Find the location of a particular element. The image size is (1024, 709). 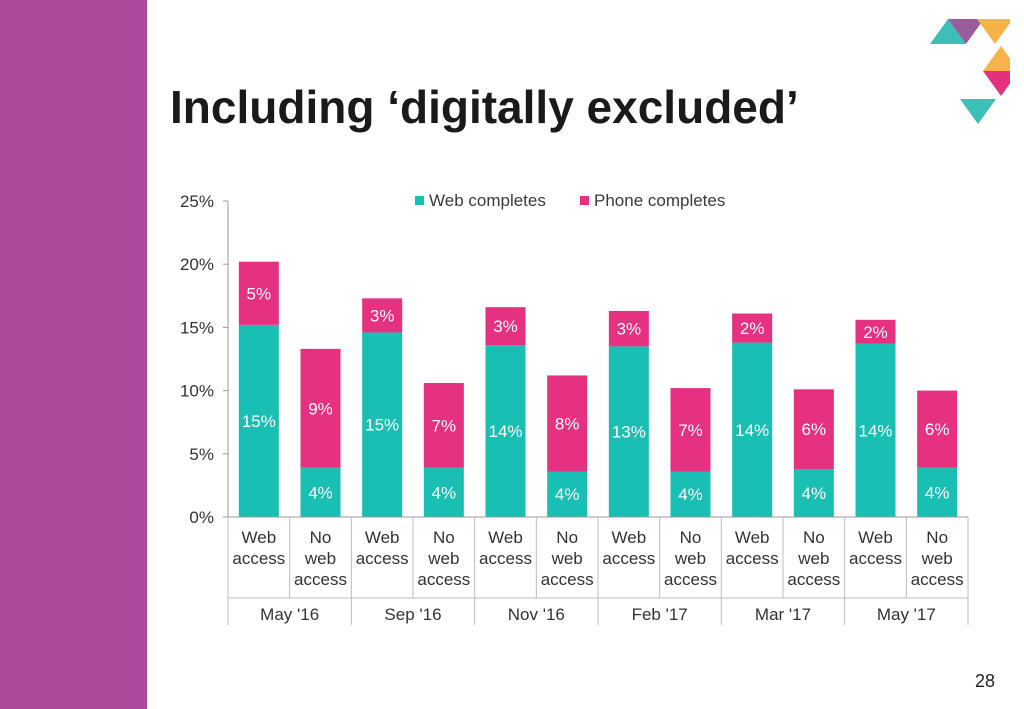

legend-label: Web completes is located at coordinates (487, 200).